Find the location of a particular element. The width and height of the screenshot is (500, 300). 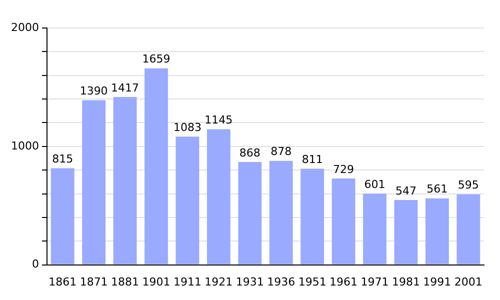

x-tick-label: 1991 is located at coordinates (437, 281).